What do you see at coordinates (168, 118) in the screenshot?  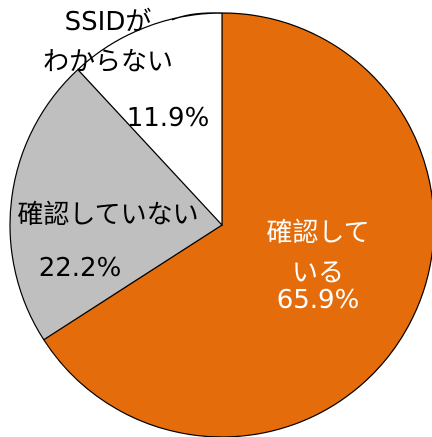 I see `value-label: 11.9%` at bounding box center [168, 118].